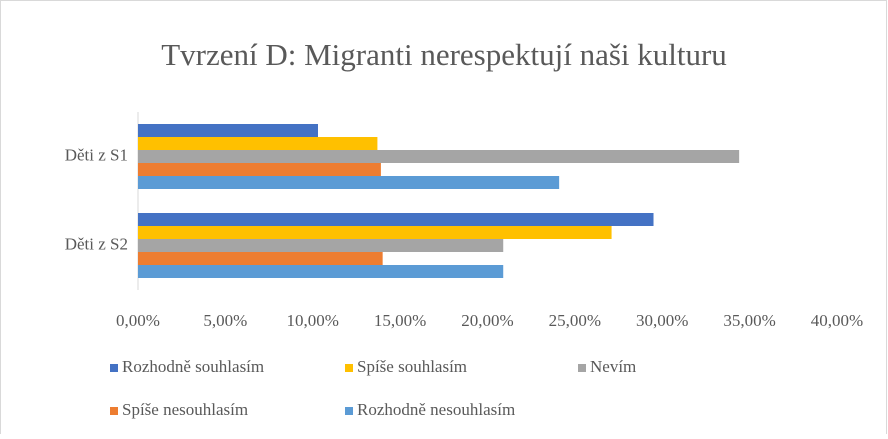 Image resolution: width=888 pixels, height=439 pixels. I want to click on x-tick-label: 0,00%, so click(138, 320).